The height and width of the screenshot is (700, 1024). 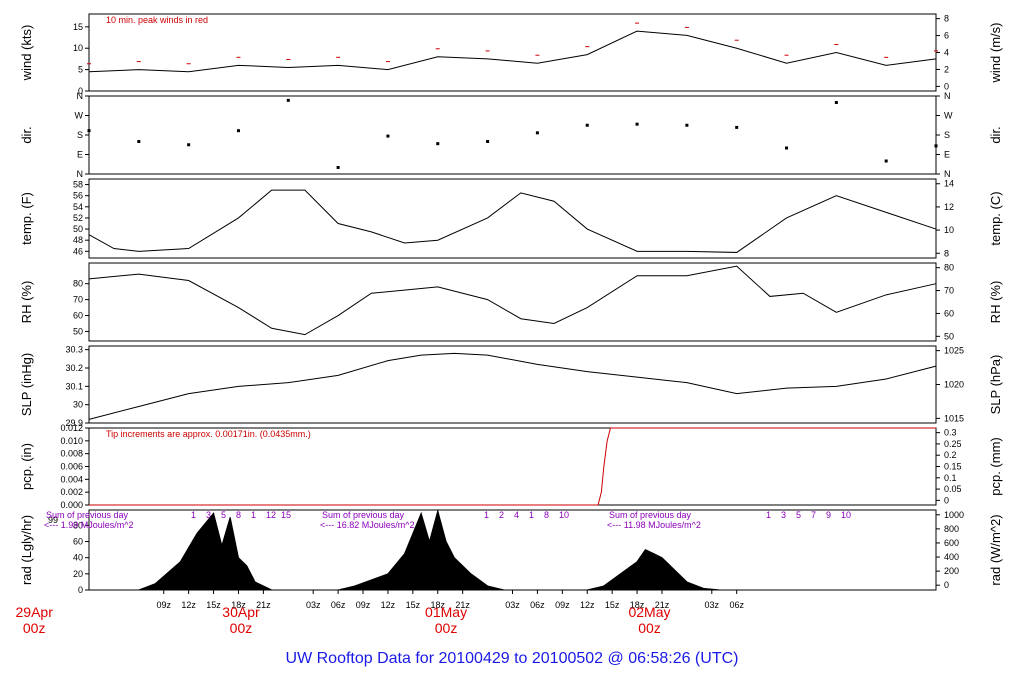 I want to click on date-label: 02May, so click(x=649, y=612).